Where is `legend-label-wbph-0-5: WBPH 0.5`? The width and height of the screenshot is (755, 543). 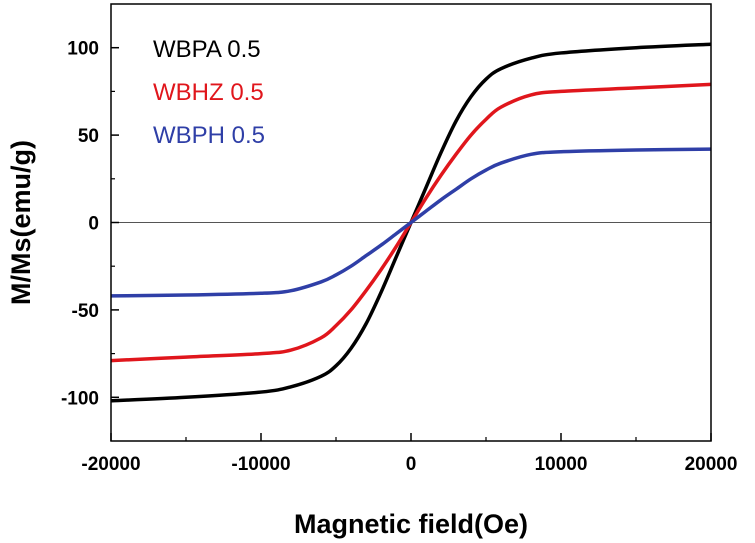
legend-label-wbph-0-5: WBPH 0.5 is located at coordinates (209, 135).